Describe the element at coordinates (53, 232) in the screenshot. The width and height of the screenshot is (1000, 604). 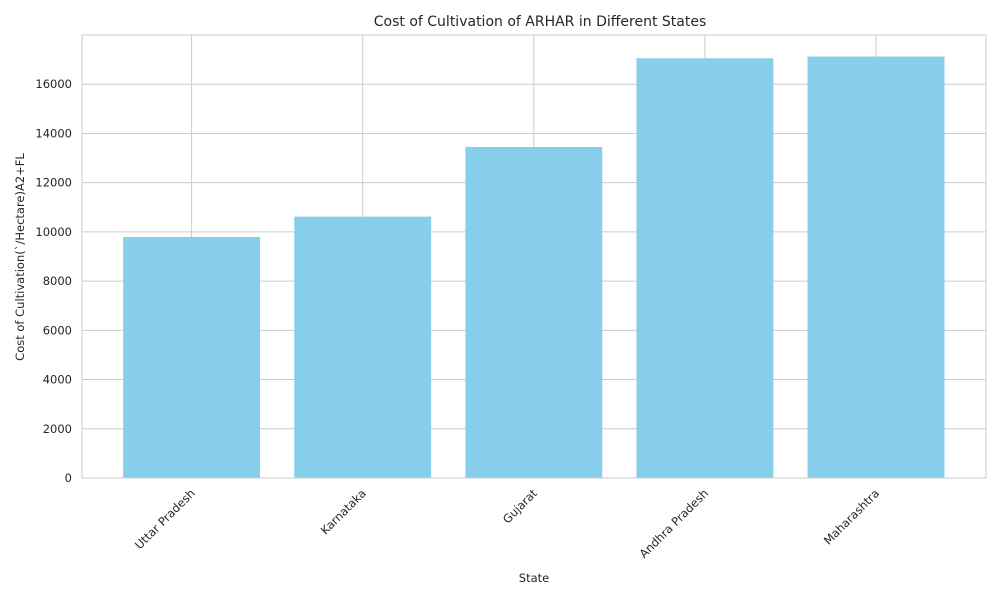
I see `y-tick-label: 10000` at that location.